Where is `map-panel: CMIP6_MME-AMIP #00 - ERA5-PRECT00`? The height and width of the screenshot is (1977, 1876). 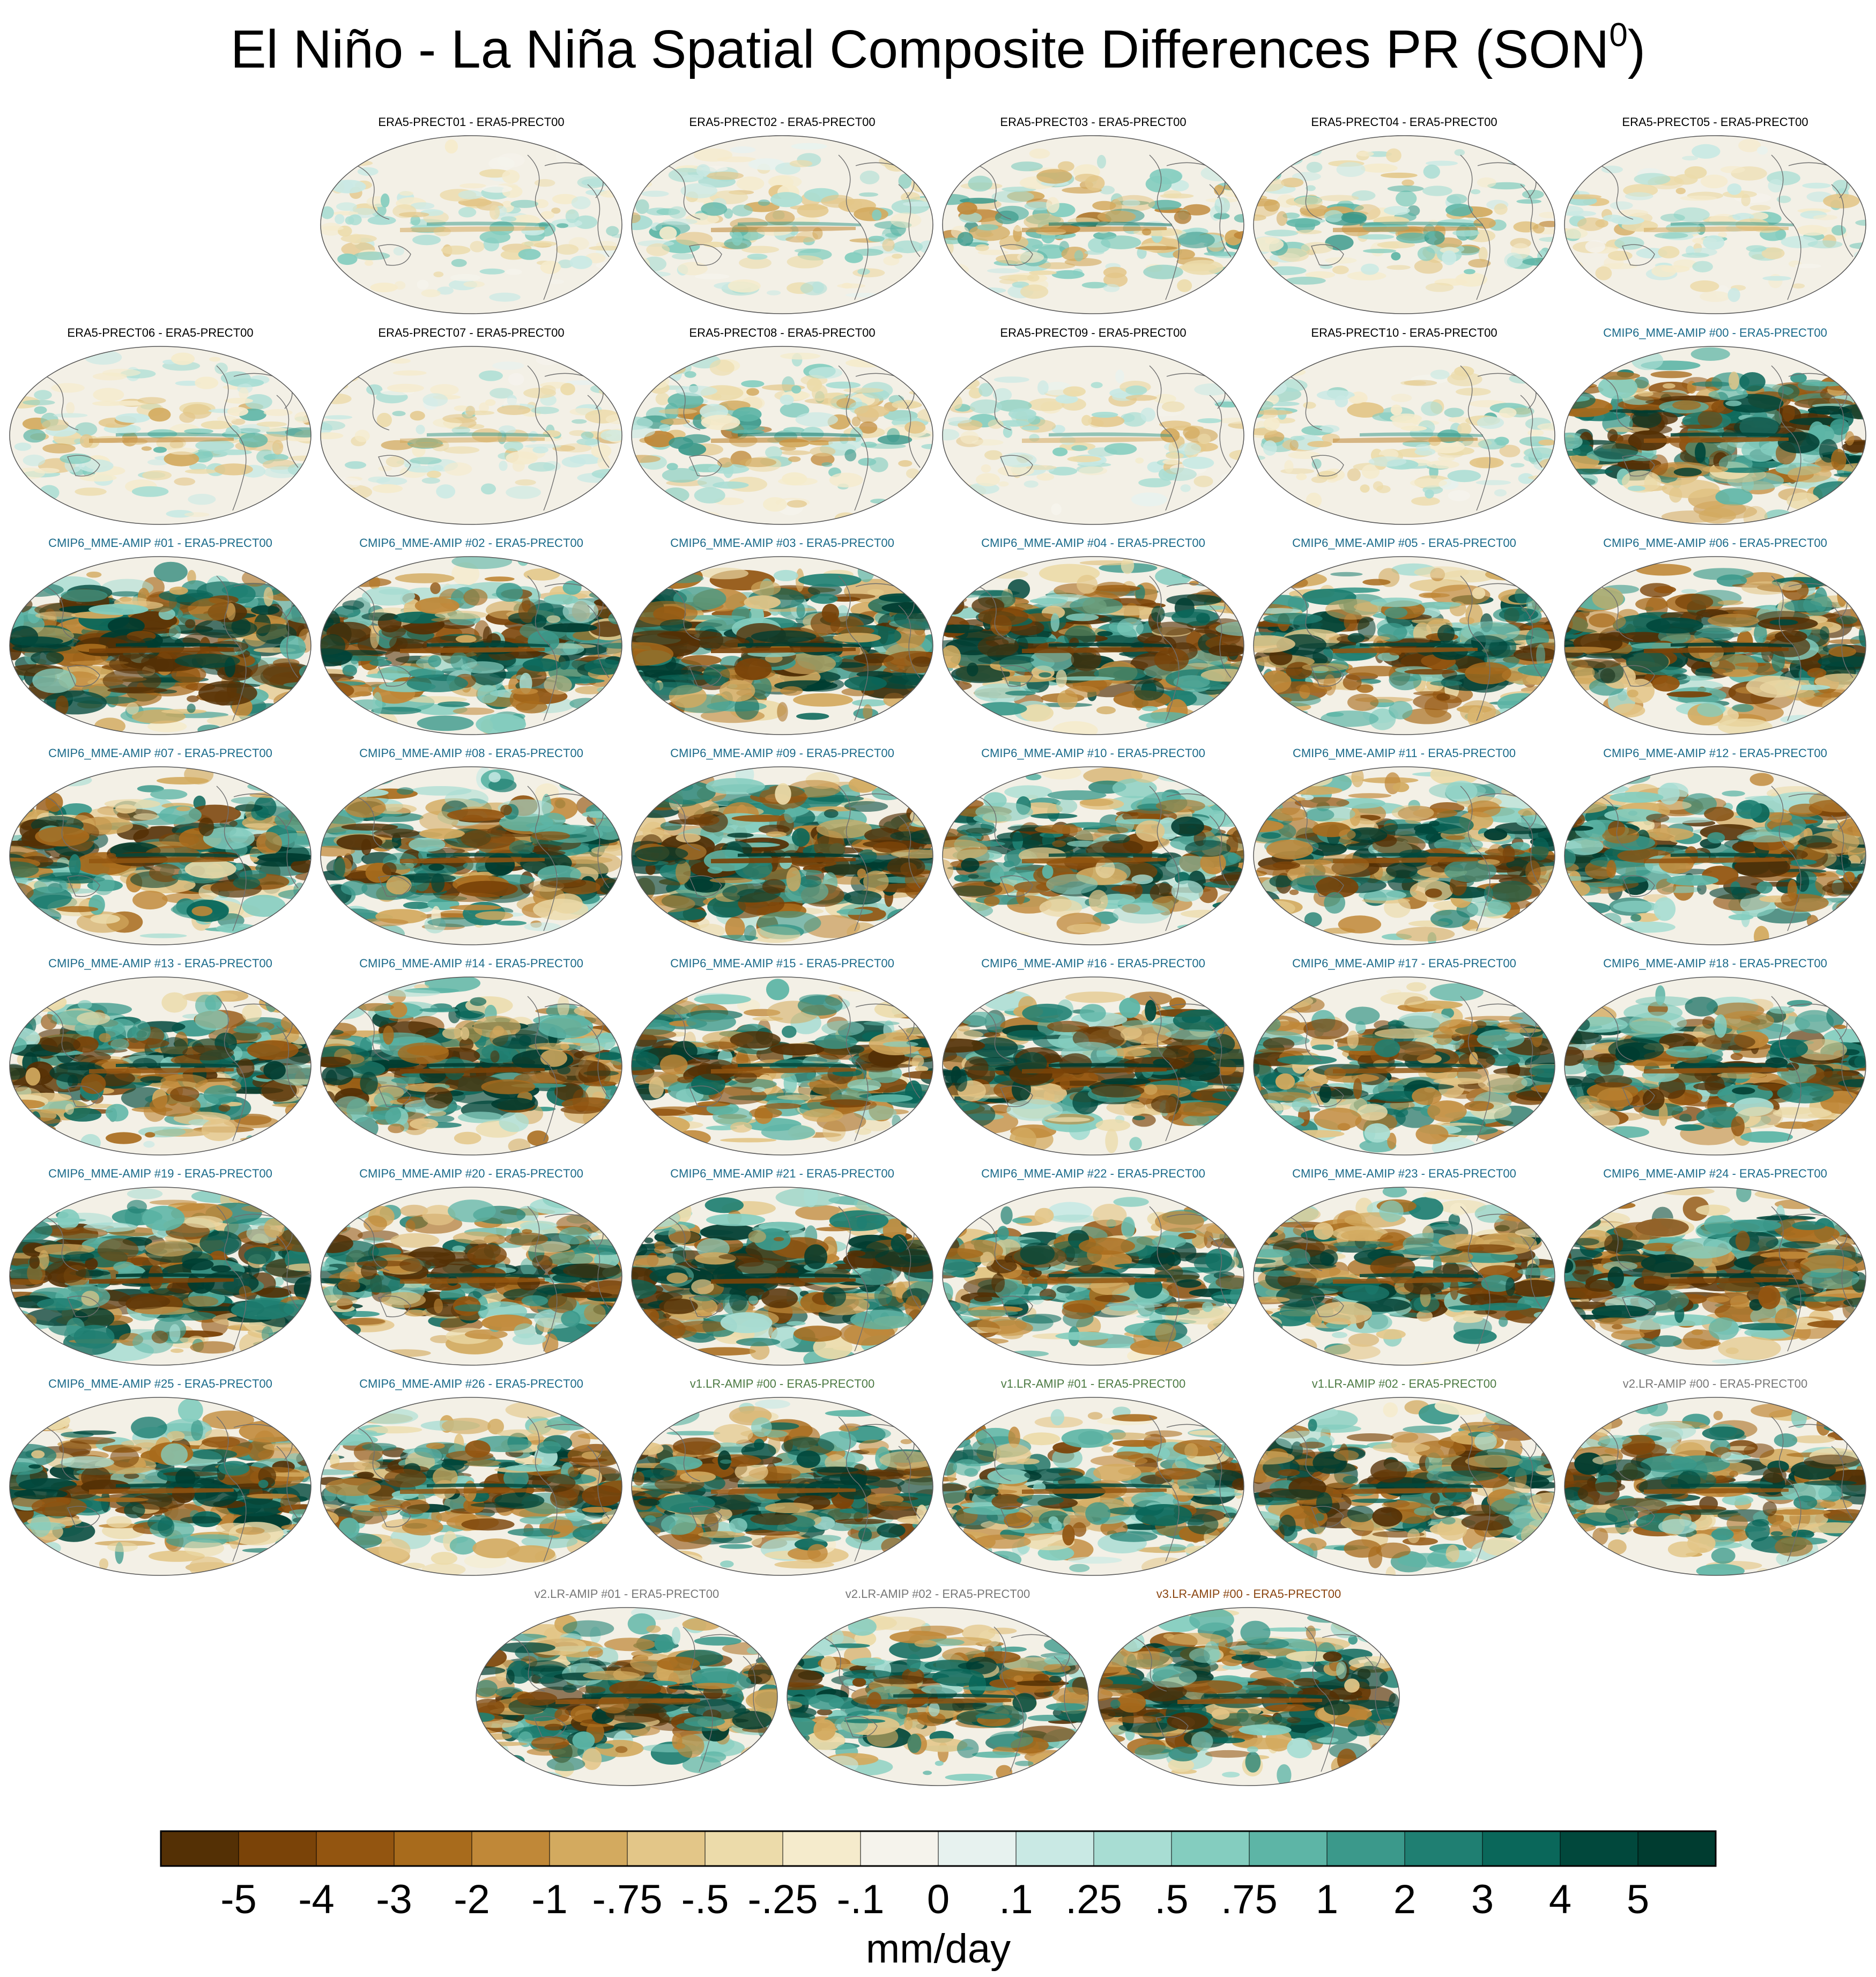
map-panel: CMIP6_MME-AMIP #00 - ERA5-PRECT00 is located at coordinates (1715, 429).